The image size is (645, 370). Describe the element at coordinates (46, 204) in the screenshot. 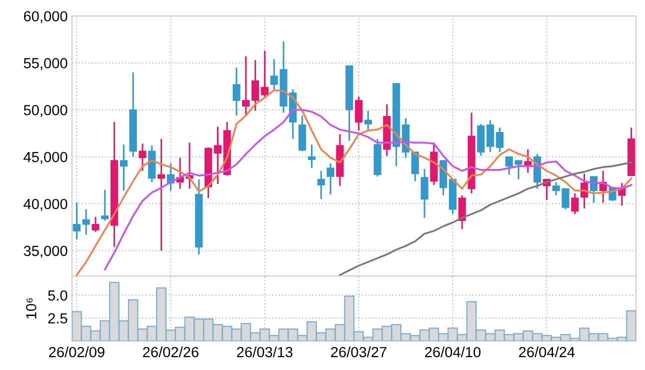

I see `y-tick-label: 40,000` at that location.